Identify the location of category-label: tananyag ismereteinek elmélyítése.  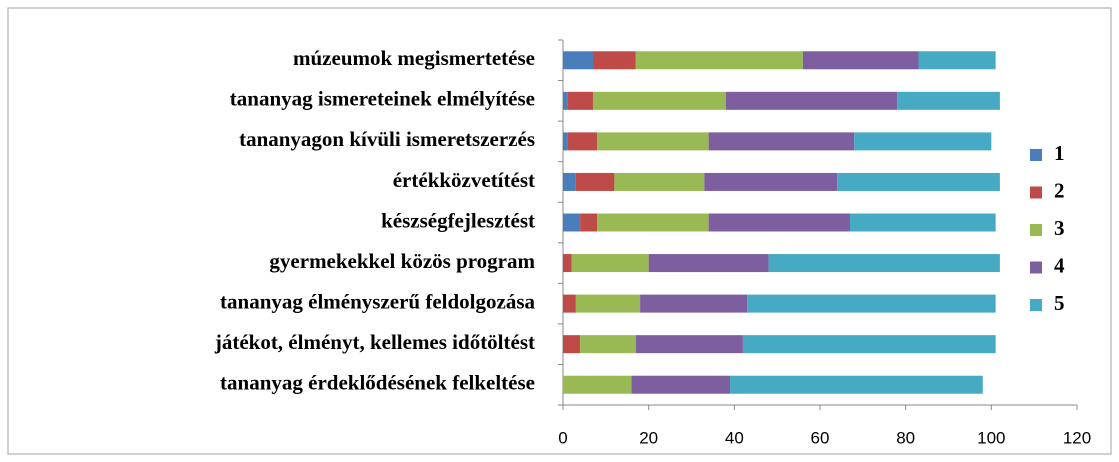
(382, 99).